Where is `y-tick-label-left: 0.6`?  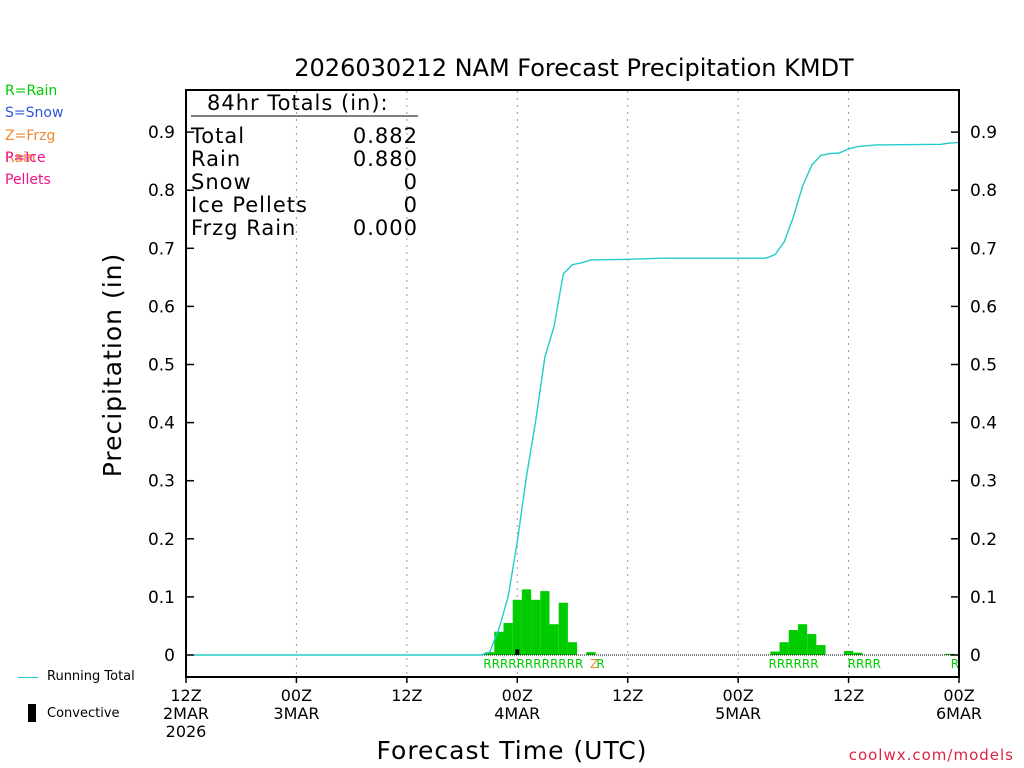 y-tick-label-left: 0.6 is located at coordinates (161, 307).